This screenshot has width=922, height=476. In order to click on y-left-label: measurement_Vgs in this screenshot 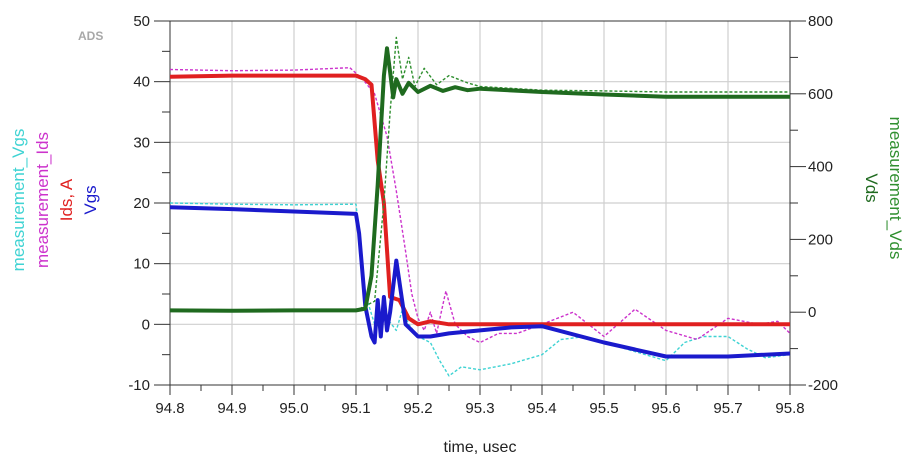, I will do `click(18, 200)`.